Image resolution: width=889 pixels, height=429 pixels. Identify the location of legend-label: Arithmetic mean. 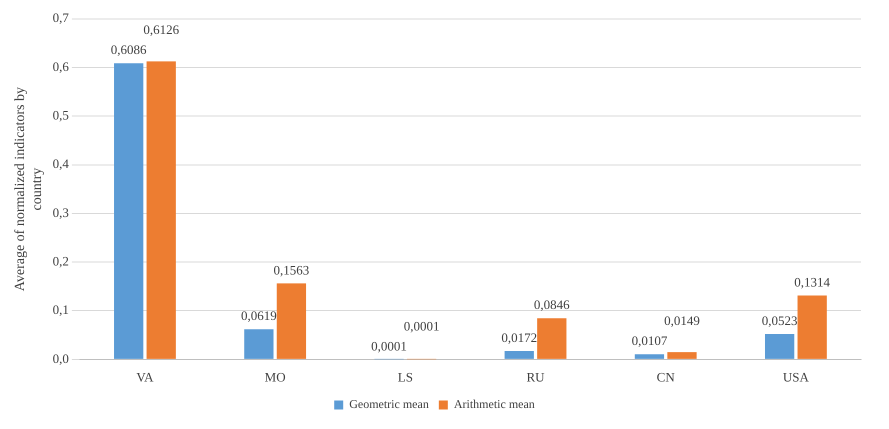
(494, 404).